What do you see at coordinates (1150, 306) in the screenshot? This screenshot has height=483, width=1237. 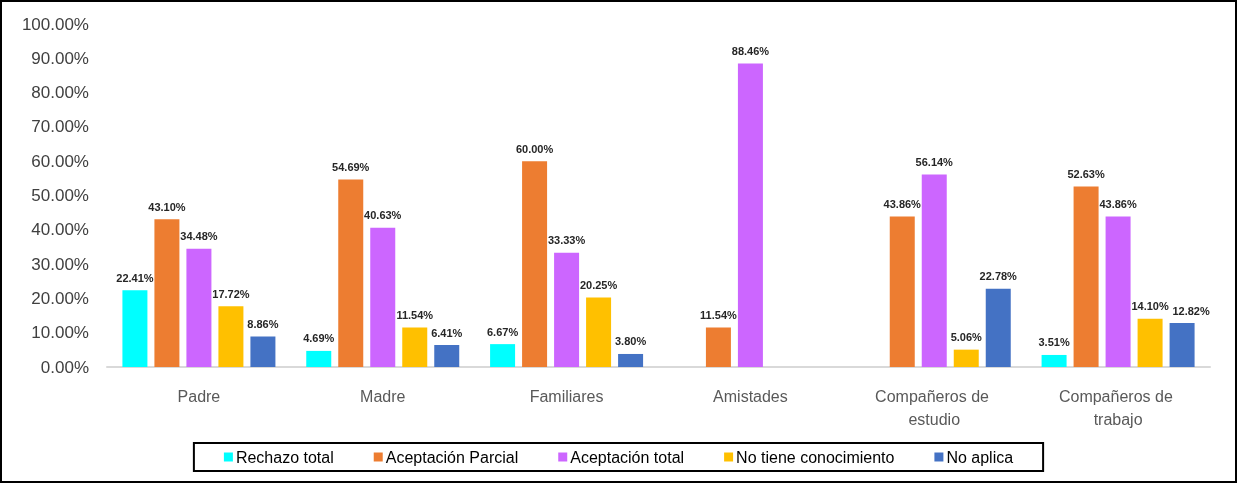 I see `data-label: 14.10%` at bounding box center [1150, 306].